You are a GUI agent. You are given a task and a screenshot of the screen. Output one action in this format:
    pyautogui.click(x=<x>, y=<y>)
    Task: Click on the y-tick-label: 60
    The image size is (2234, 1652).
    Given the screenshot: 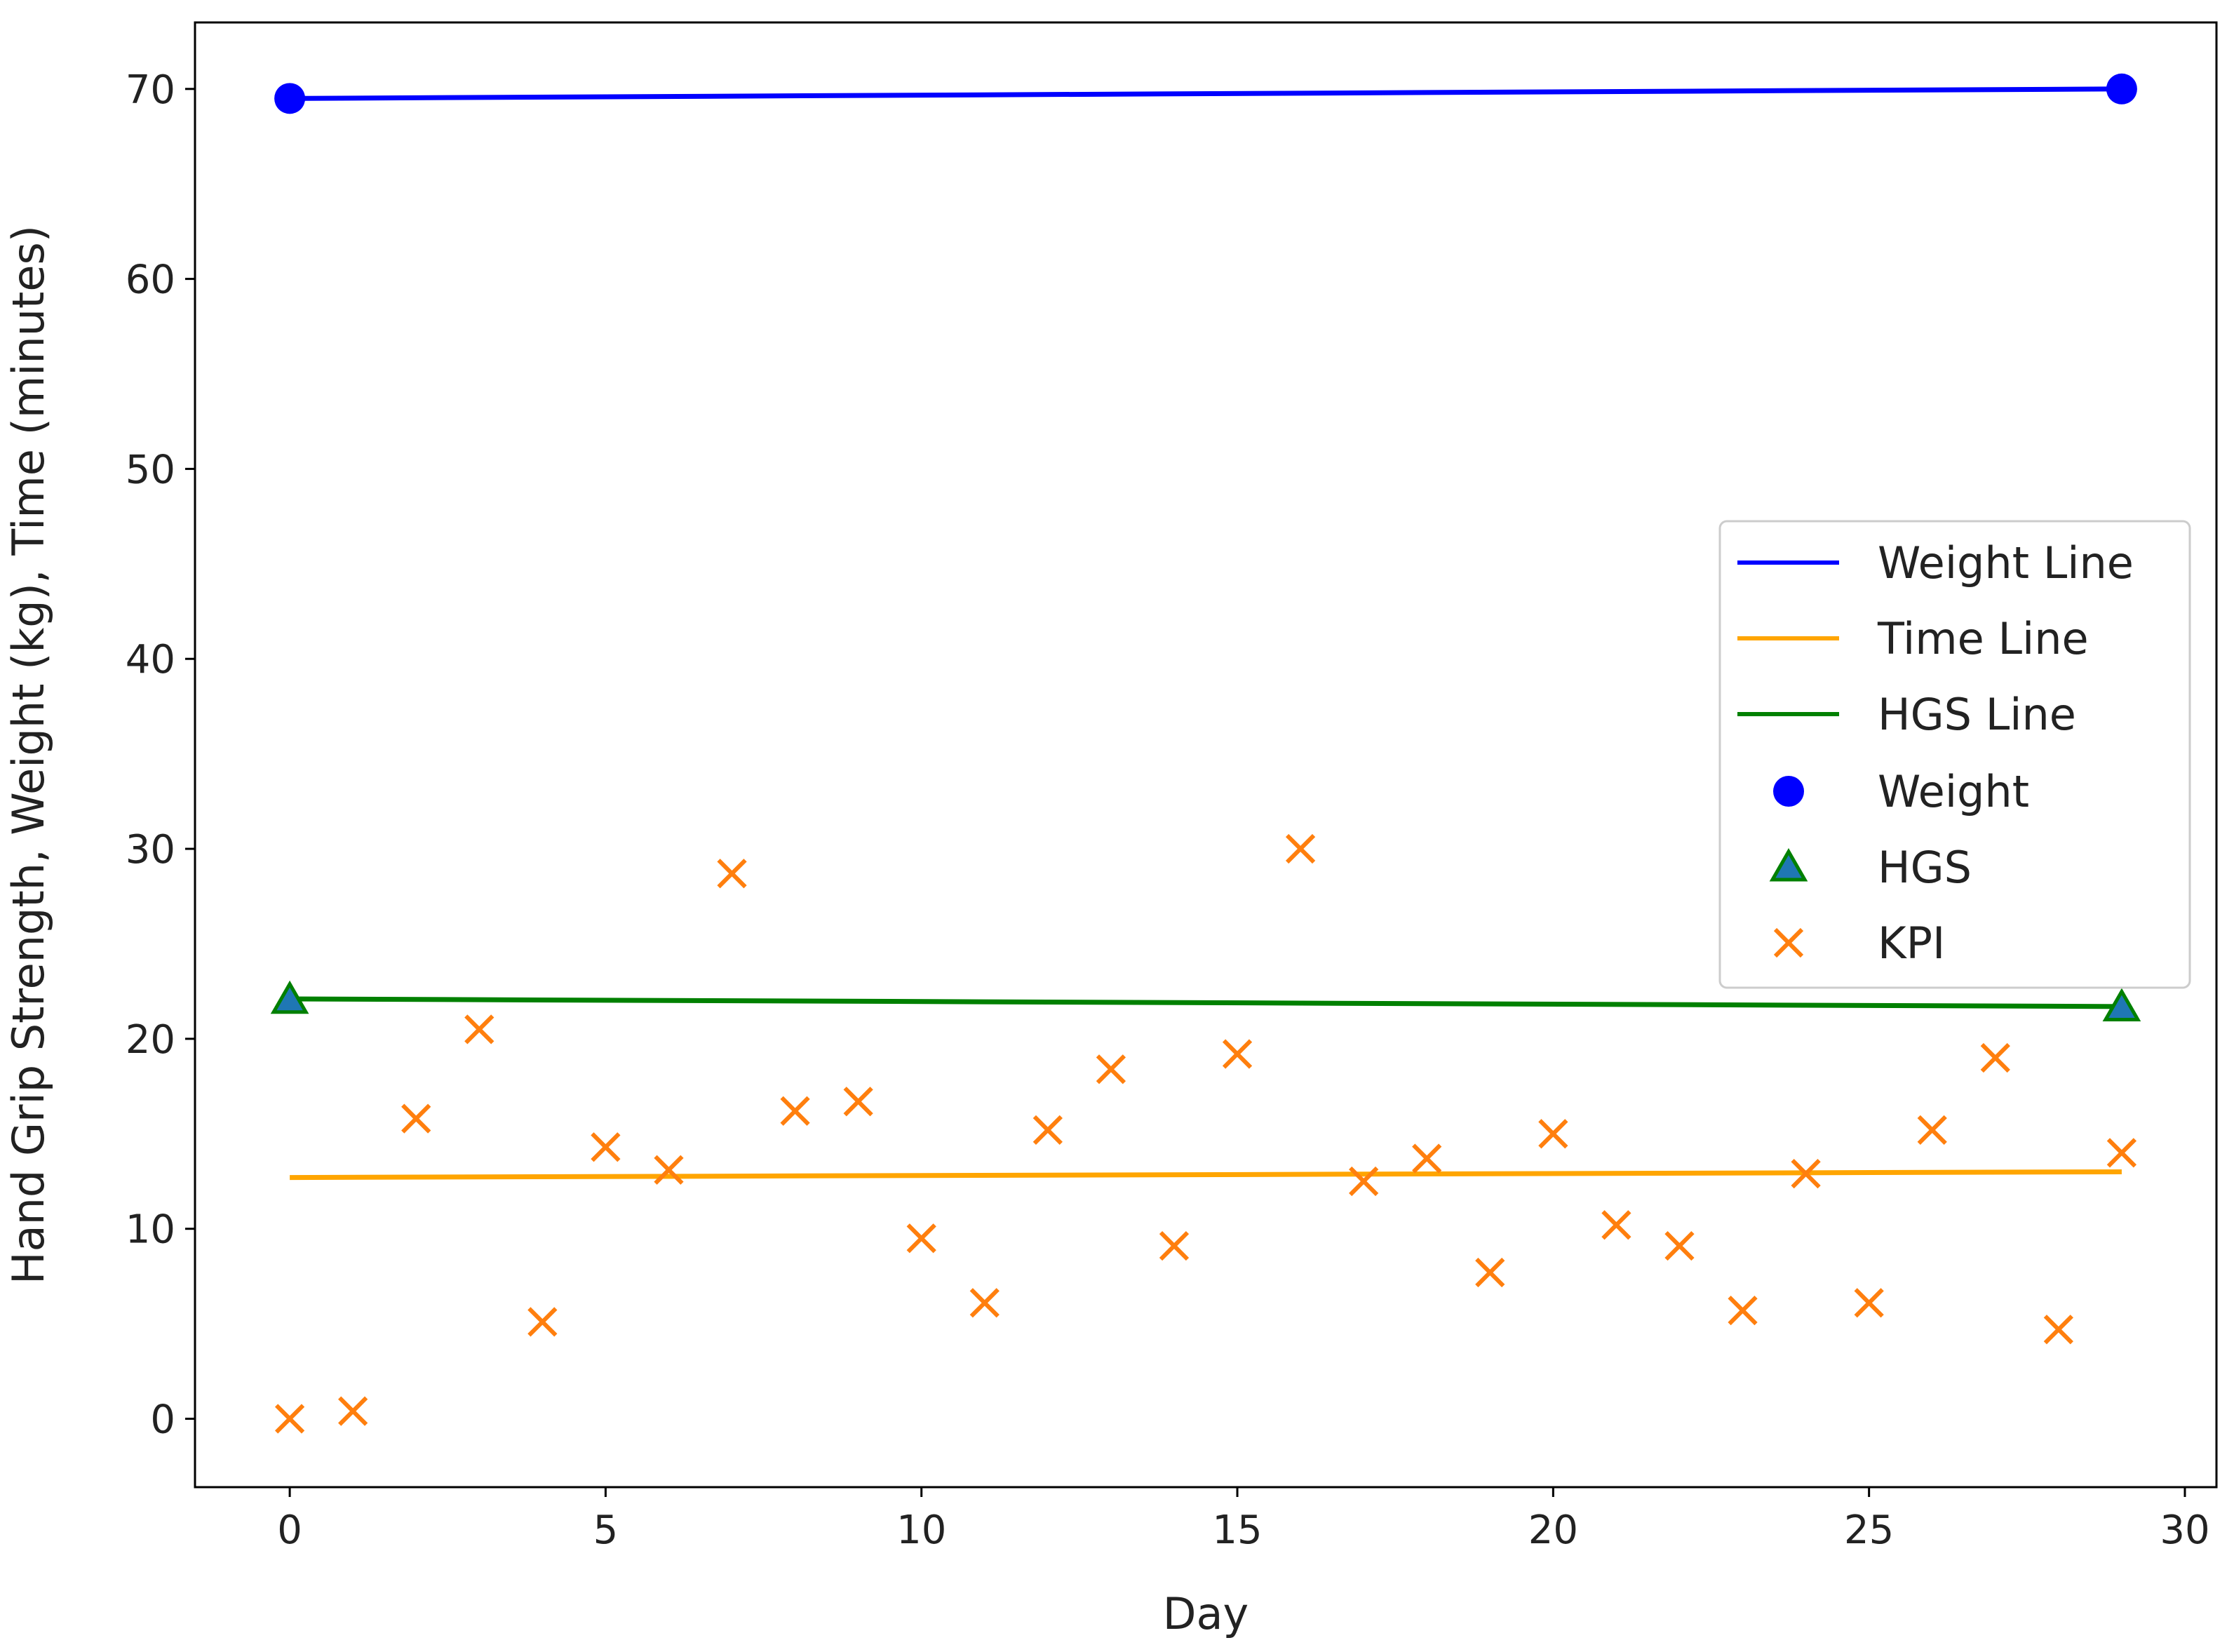 What is the action you would take?
    pyautogui.click(x=150, y=280)
    